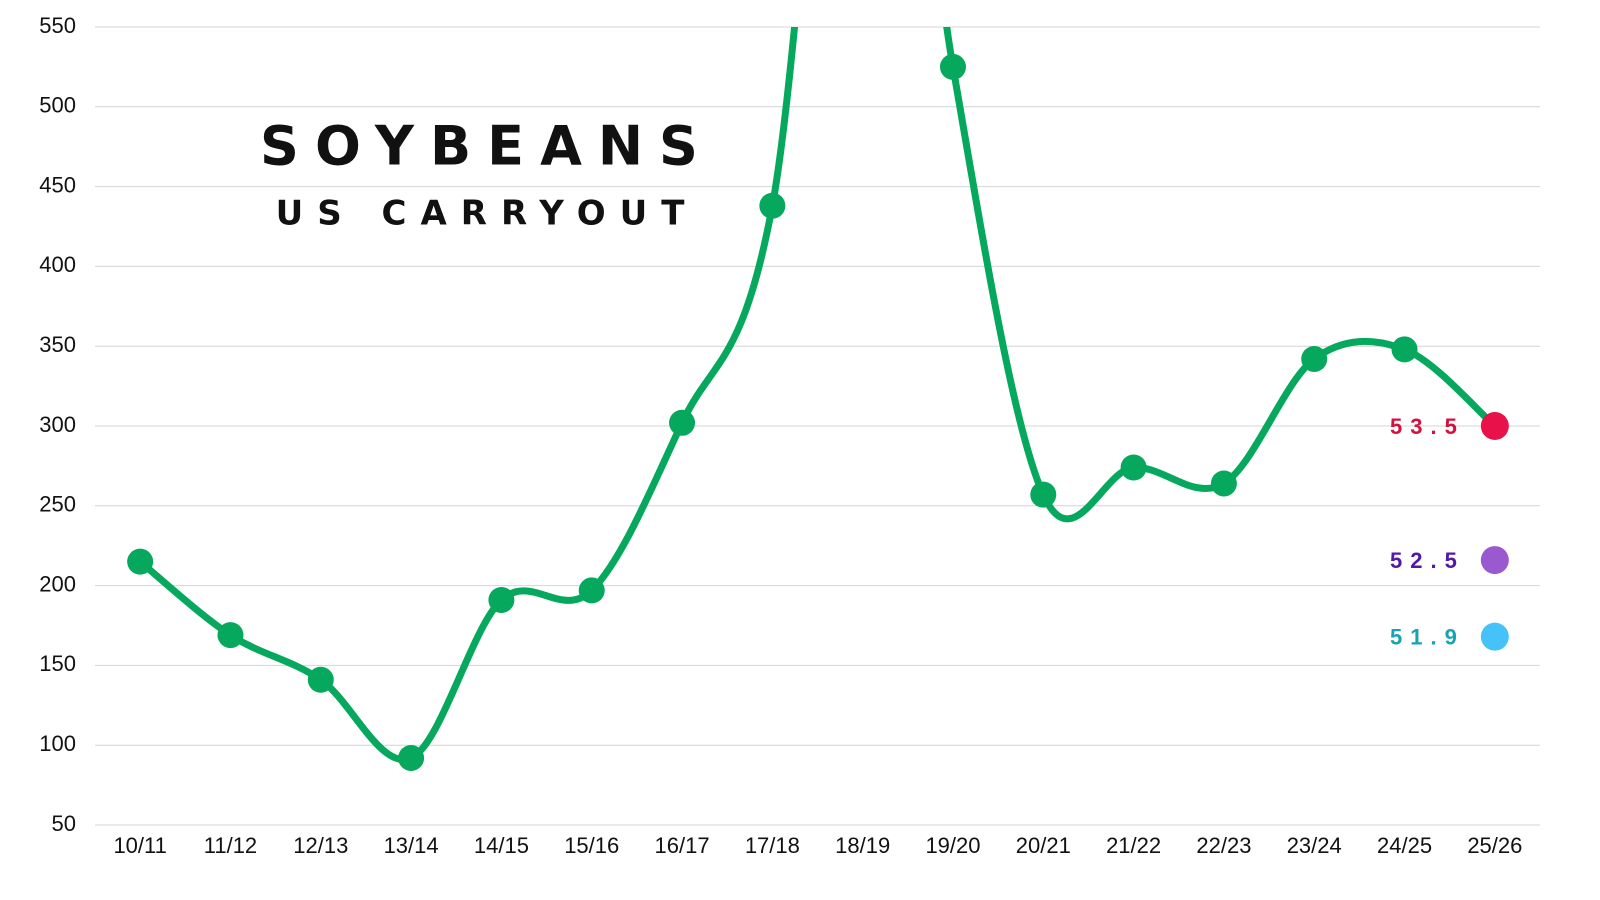 Image resolution: width=1600 pixels, height=900 pixels. I want to click on y-tick-label: 100, so click(57, 743).